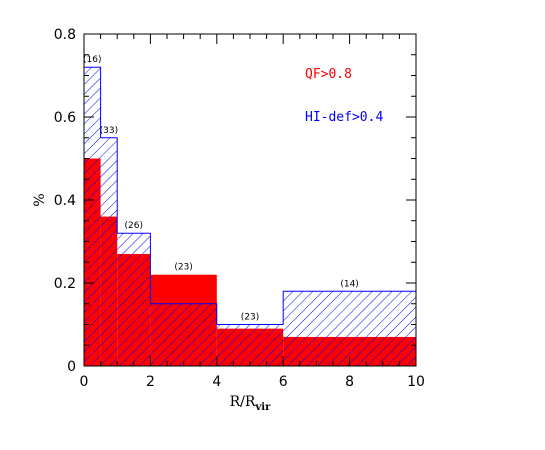 This screenshot has width=545, height=450. What do you see at coordinates (65, 118) in the screenshot?
I see `y-tick-label: 0.6` at bounding box center [65, 118].